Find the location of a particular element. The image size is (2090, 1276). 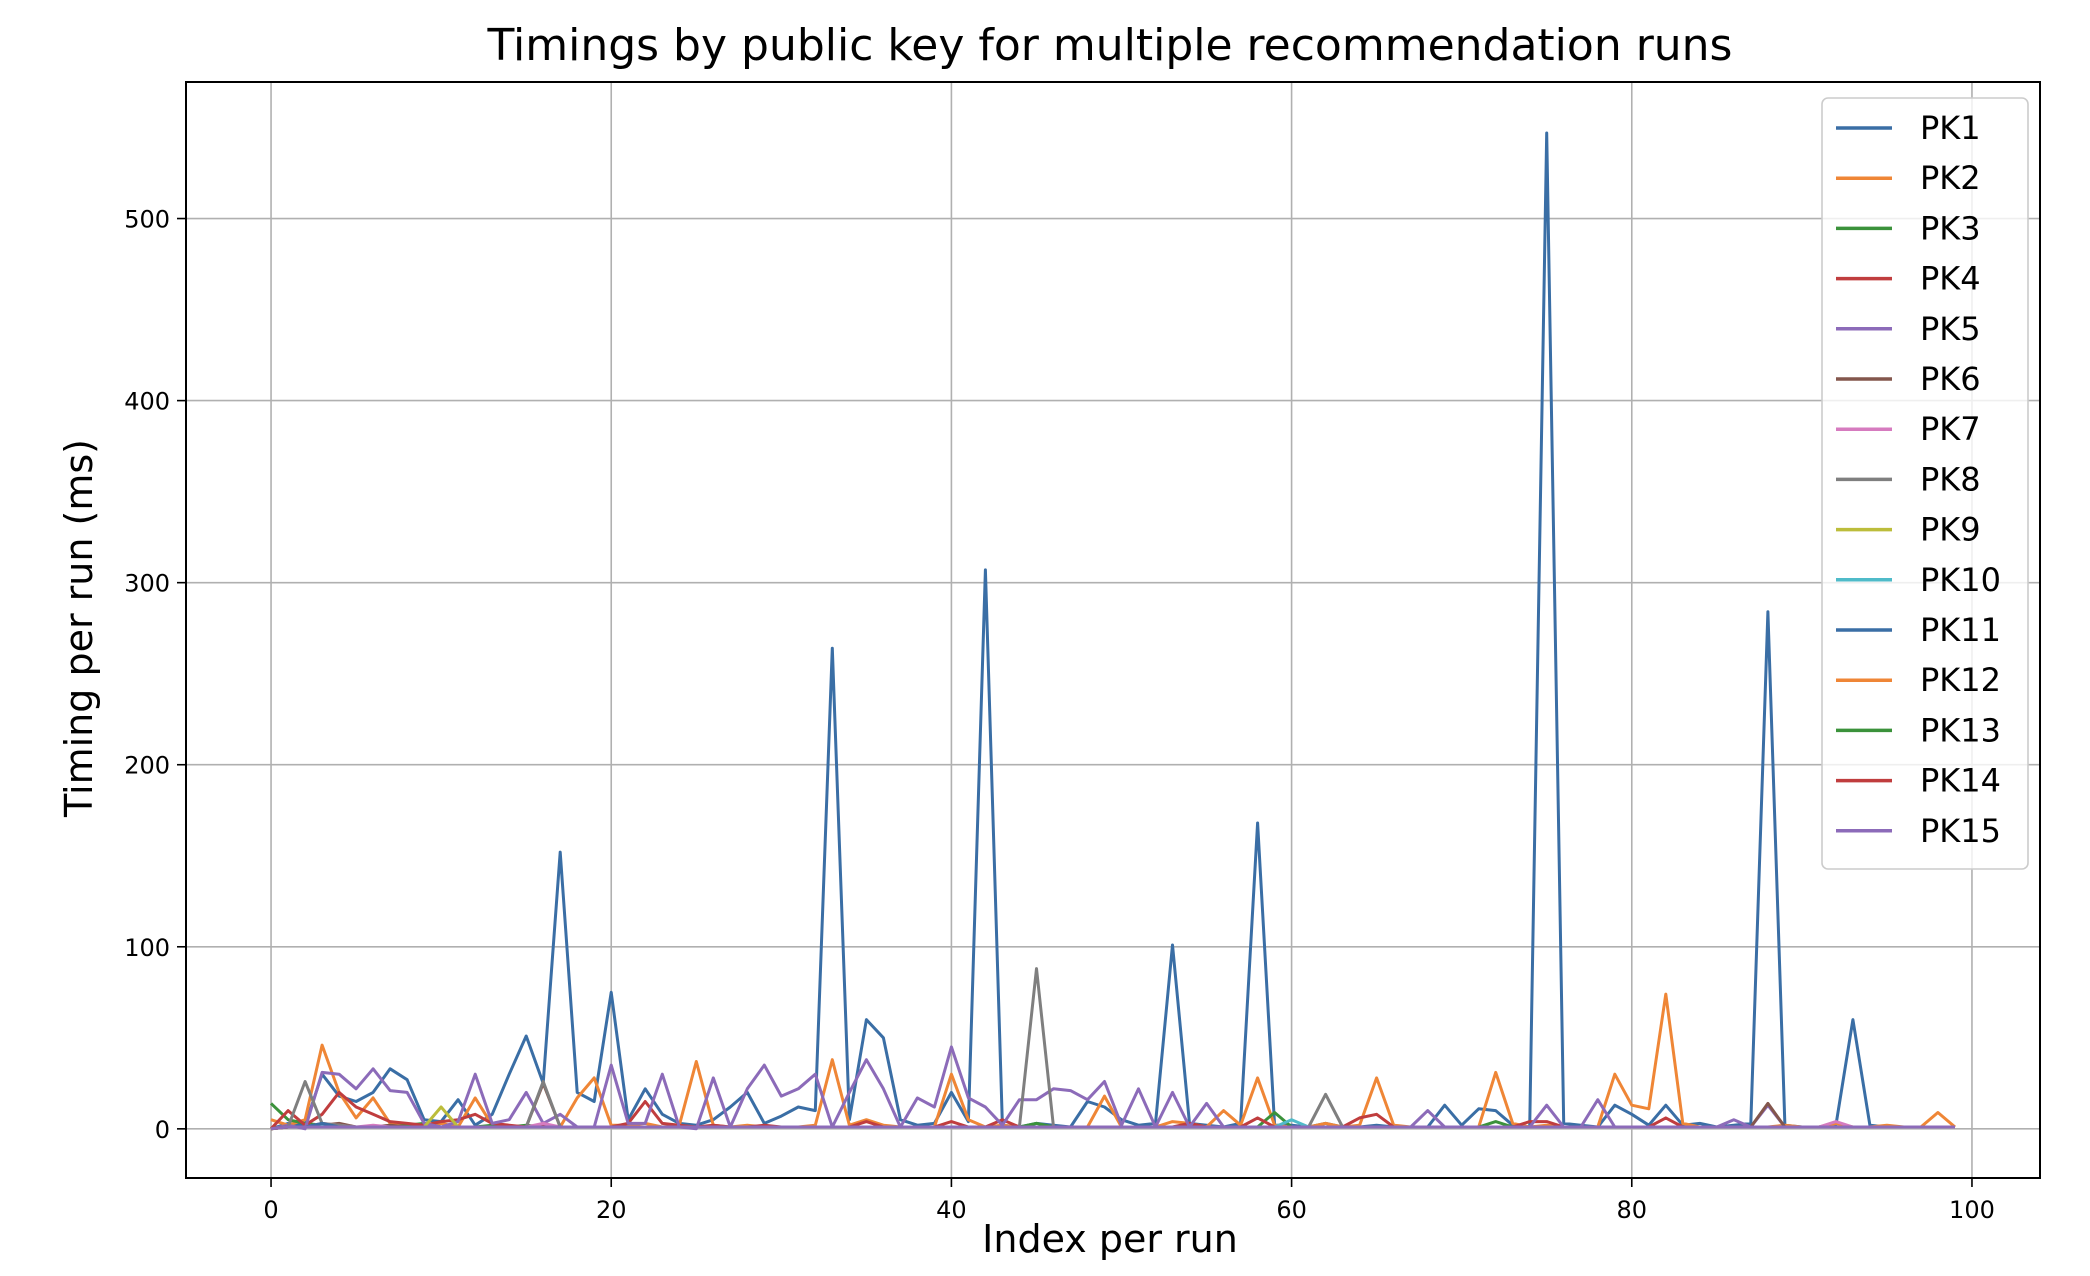

legend-label-pk13: PK13 is located at coordinates (1960, 730).